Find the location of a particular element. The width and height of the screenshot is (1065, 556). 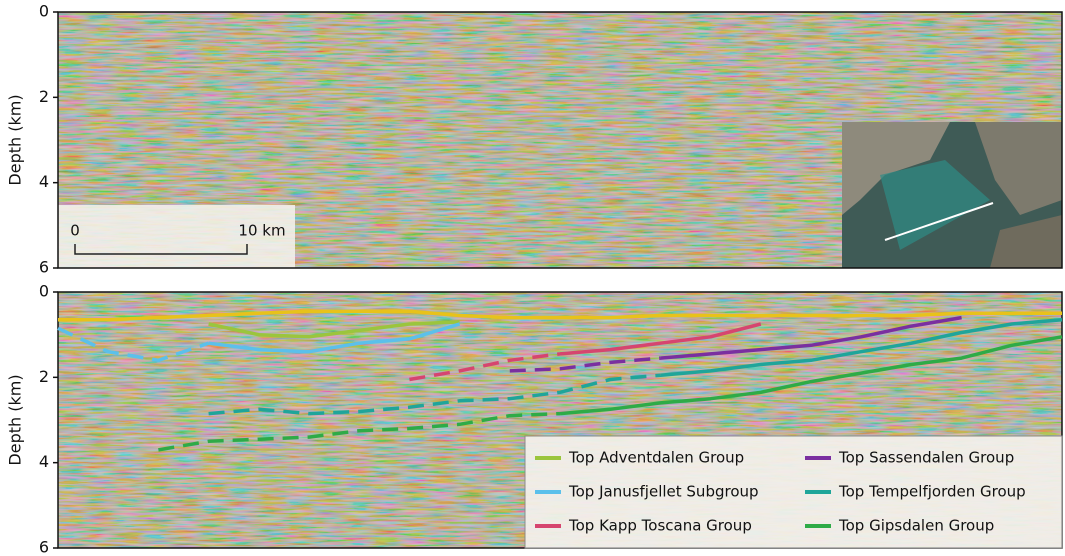

inset-water is located at coordinates (935, 205).